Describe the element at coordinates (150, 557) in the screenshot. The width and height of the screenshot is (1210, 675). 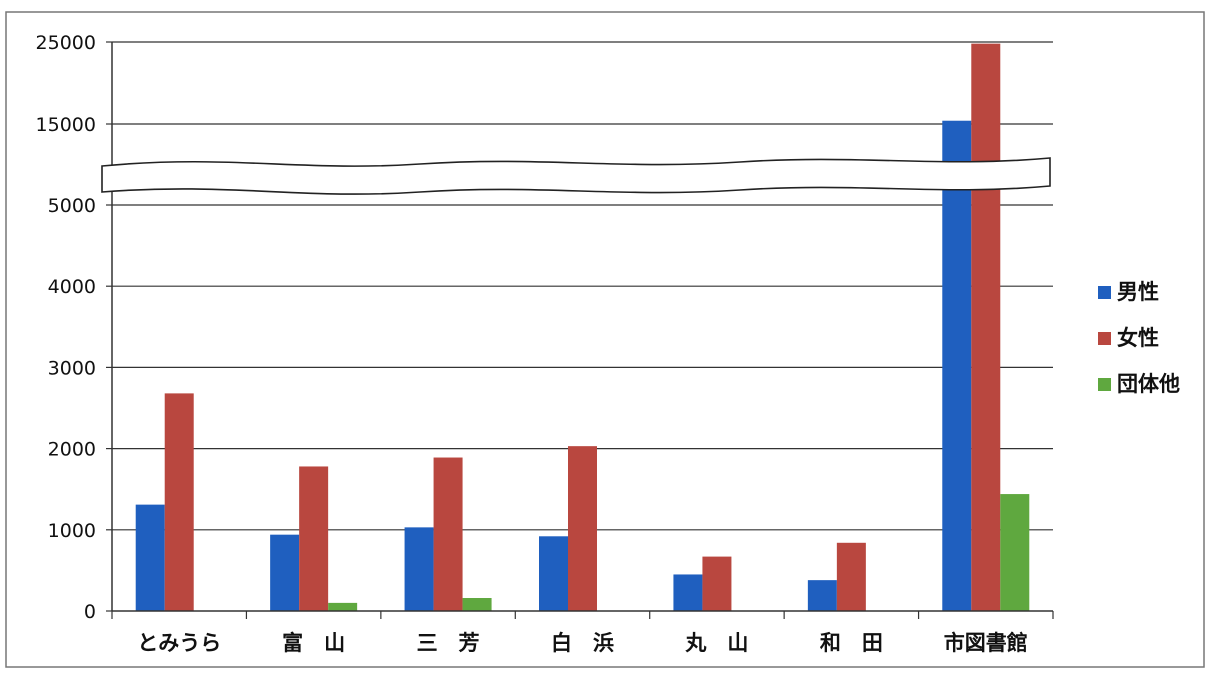
I see `bar-男性-0` at that location.